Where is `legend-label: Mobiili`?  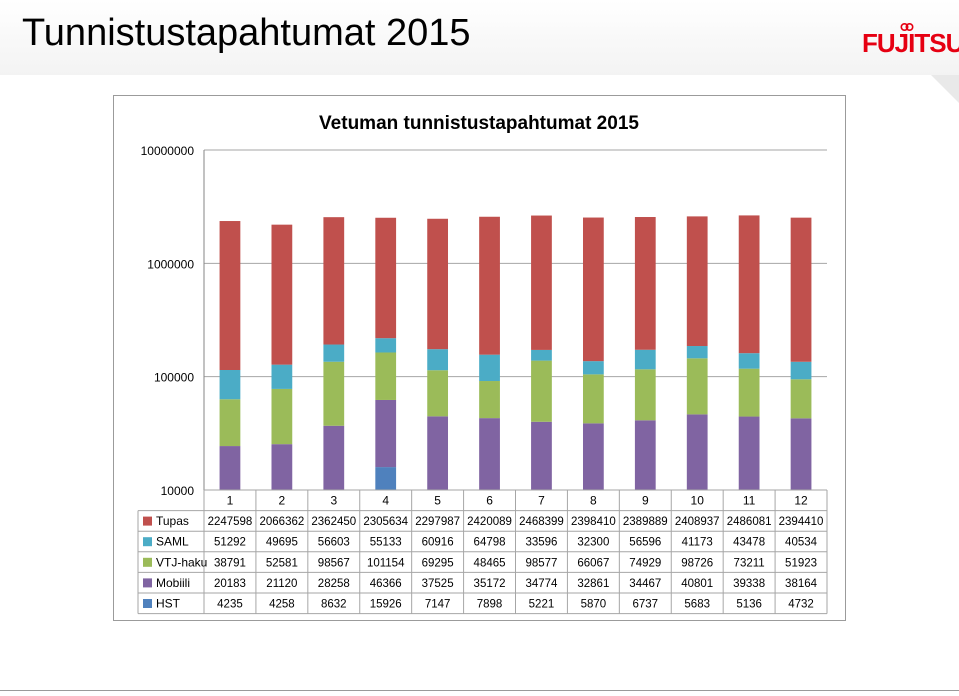 legend-label: Mobiili is located at coordinates (173, 583).